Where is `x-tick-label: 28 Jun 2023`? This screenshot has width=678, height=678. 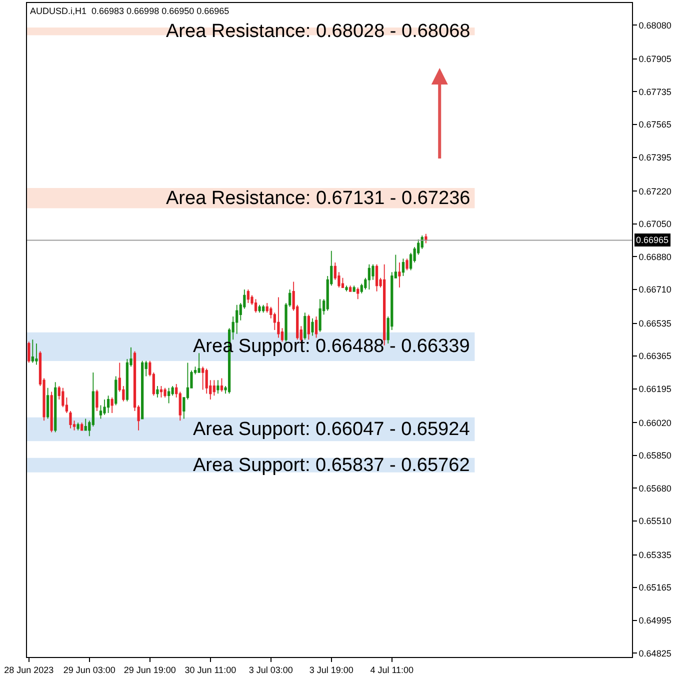 x-tick-label: 28 Jun 2023 is located at coordinates (29, 669).